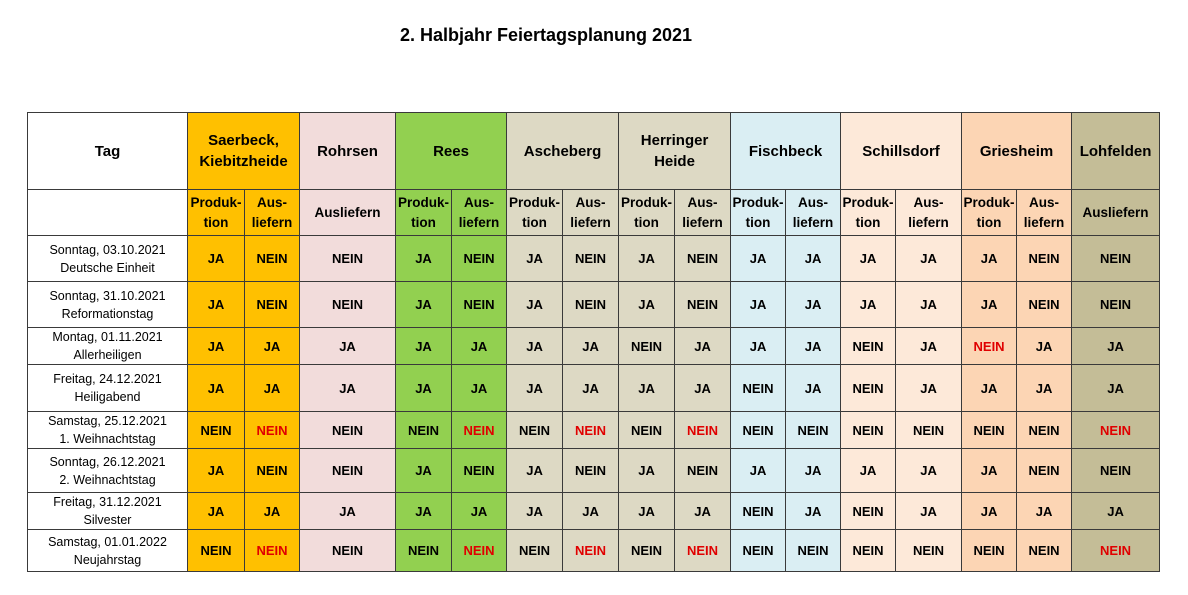  Describe the element at coordinates (107, 212) in the screenshot. I see `tag-subheader-empty` at that location.